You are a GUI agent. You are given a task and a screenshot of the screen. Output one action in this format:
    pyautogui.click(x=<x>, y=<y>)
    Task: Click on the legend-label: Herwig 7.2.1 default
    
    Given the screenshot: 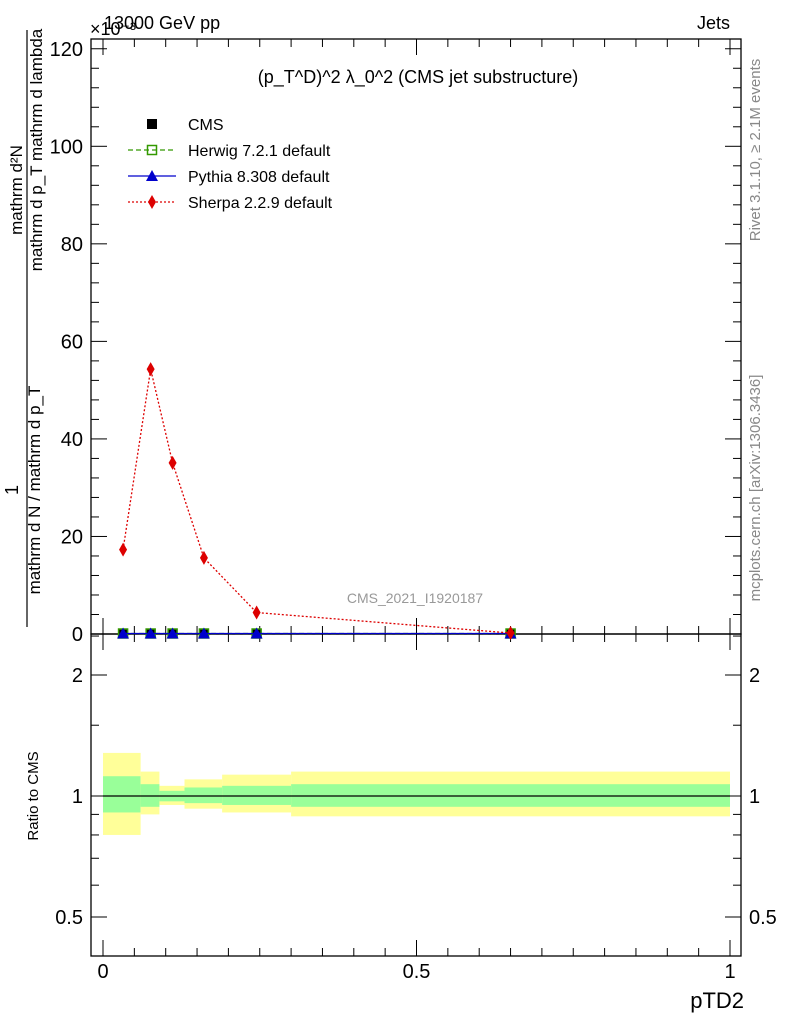 What is the action you would take?
    pyautogui.click(x=259, y=151)
    